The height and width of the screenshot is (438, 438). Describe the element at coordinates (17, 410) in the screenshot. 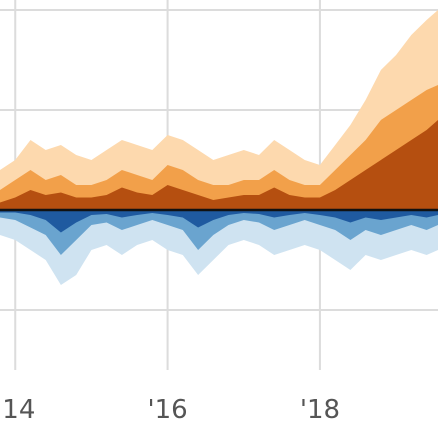

I see `x-tick-label: '14` at that location.